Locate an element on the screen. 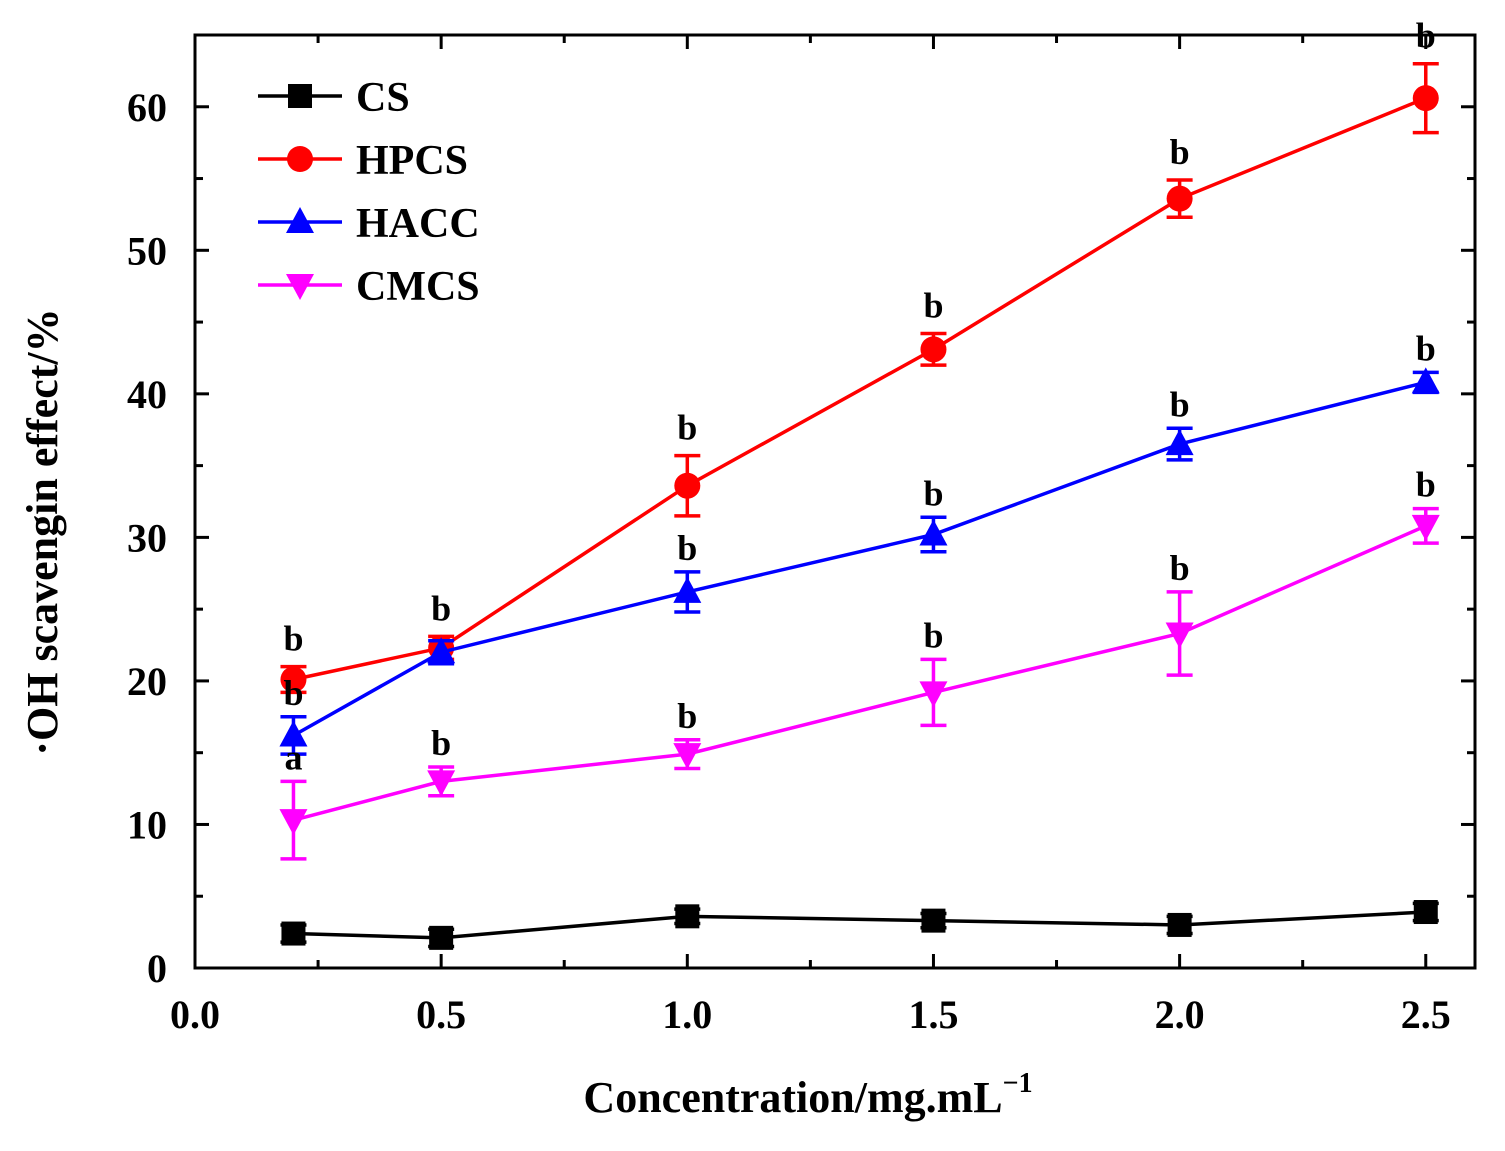 This screenshot has height=1151, width=1505. series-line-cs is located at coordinates (859, 925).